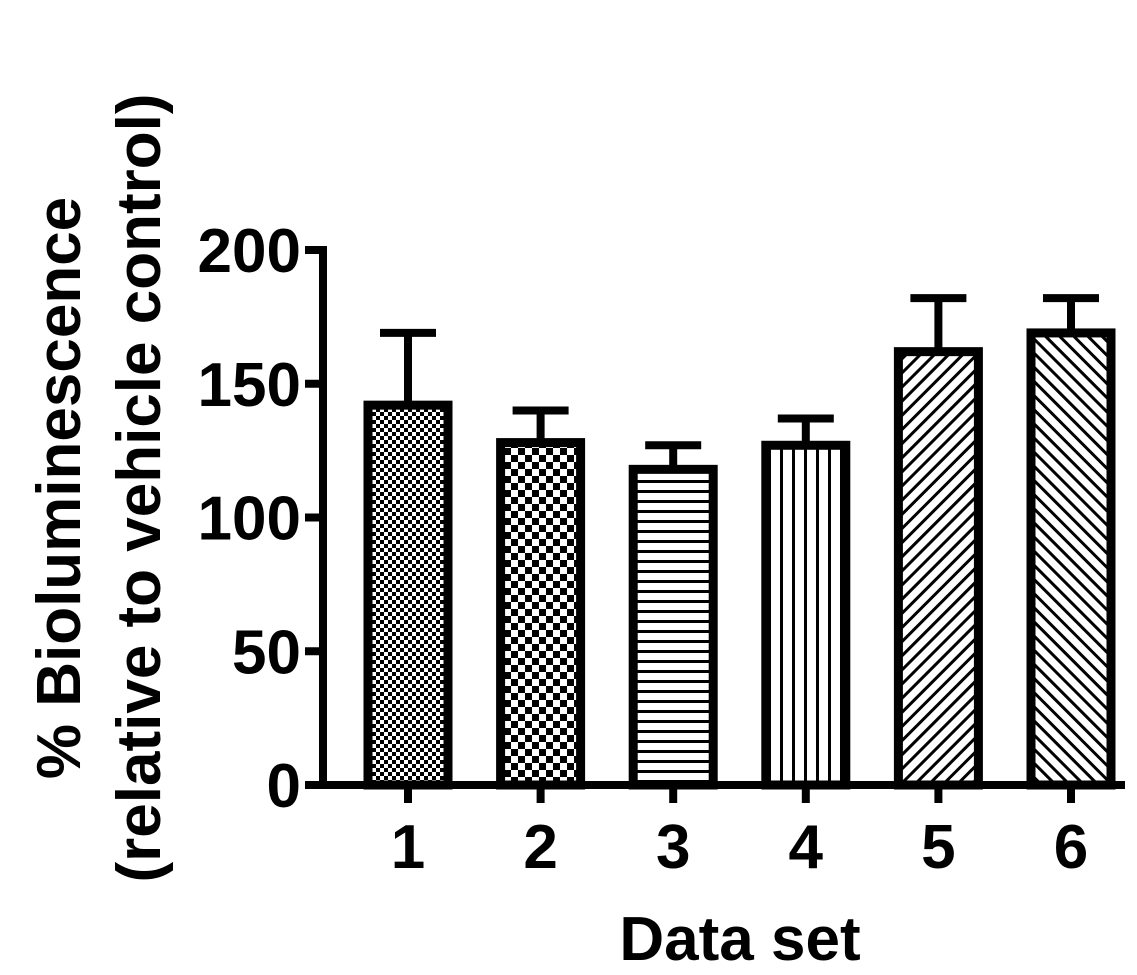 The height and width of the screenshot is (975, 1137). What do you see at coordinates (266, 652) in the screenshot?
I see `y-tick-label: 50` at bounding box center [266, 652].